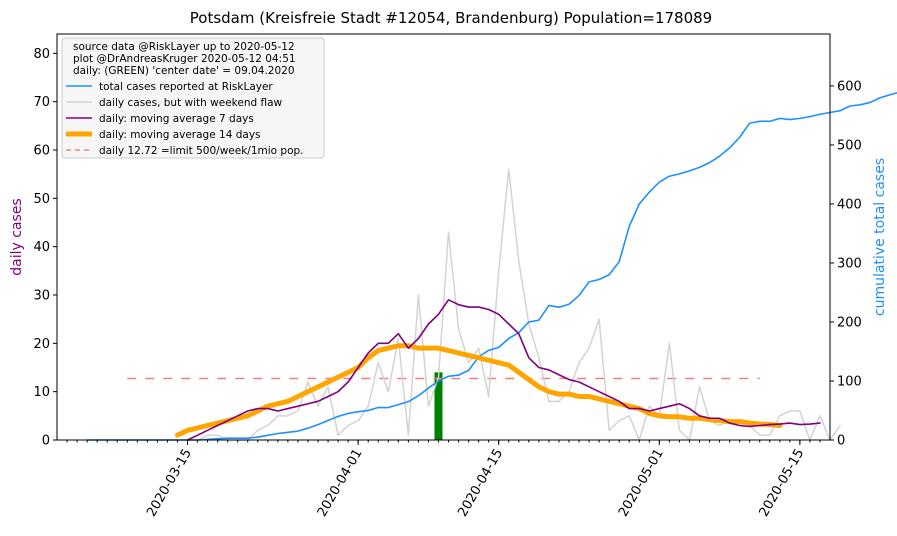 This screenshot has width=897, height=536. I want to click on y-left-tick-label: 30, so click(41, 296).